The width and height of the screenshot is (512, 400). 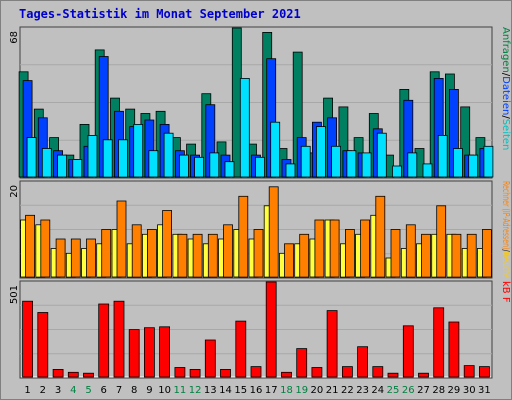 I want to click on chart-title: Tages-Statistik im Monat September 2021, so click(x=160, y=14).